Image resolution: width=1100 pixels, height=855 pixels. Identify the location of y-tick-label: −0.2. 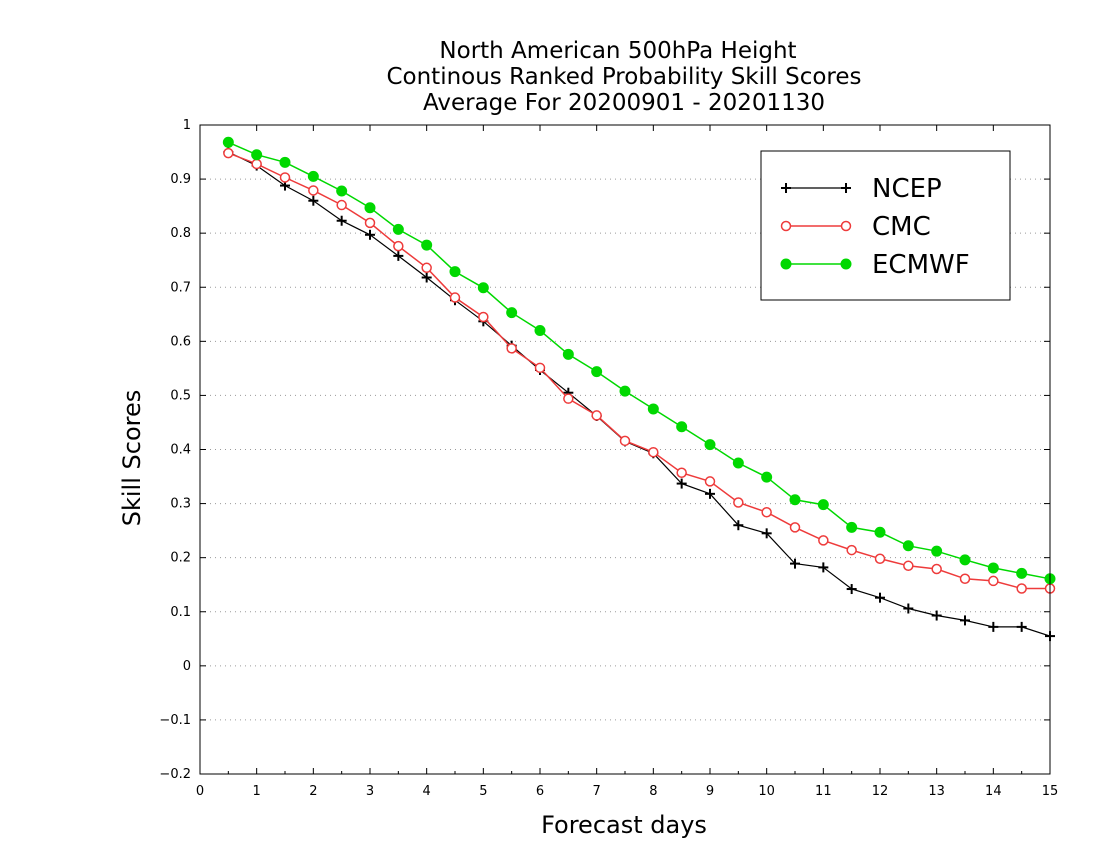
(175, 774).